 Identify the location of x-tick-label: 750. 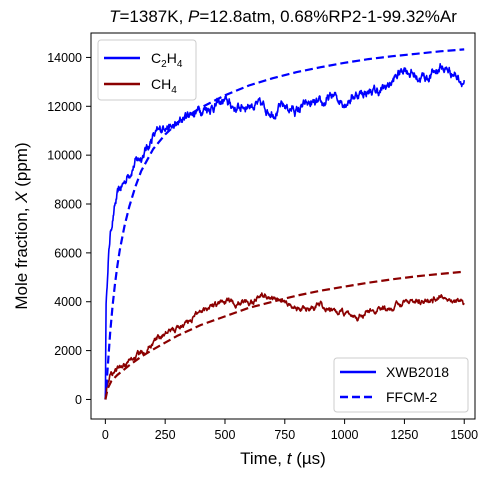
(284, 435).